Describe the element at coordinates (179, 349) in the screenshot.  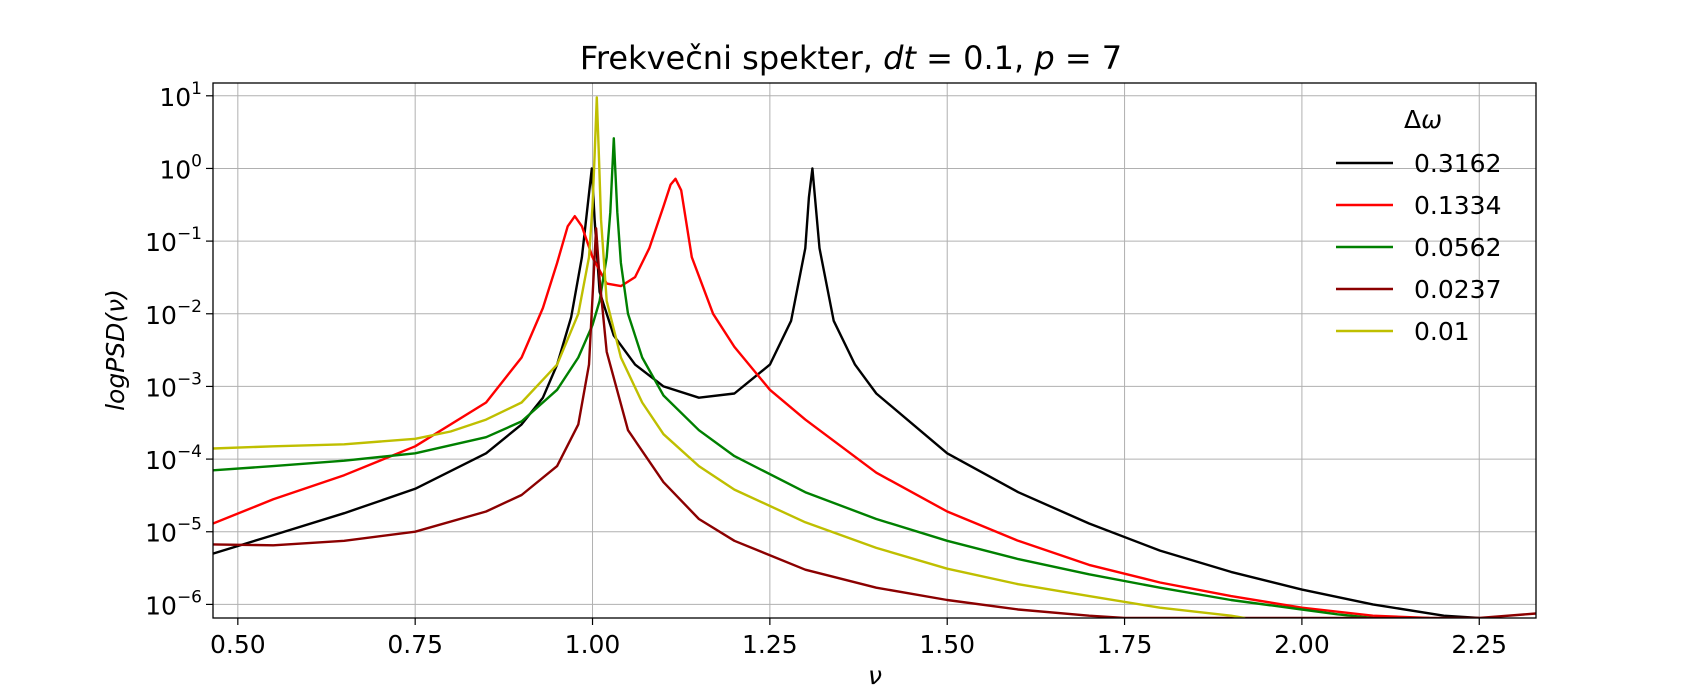
I see `y-axis: 10⁻⁶ 10⁻⁵ 10⁻⁴ 10⁻³ 10⁻² 10⁻¹ 10⁰ 10¹` at that location.